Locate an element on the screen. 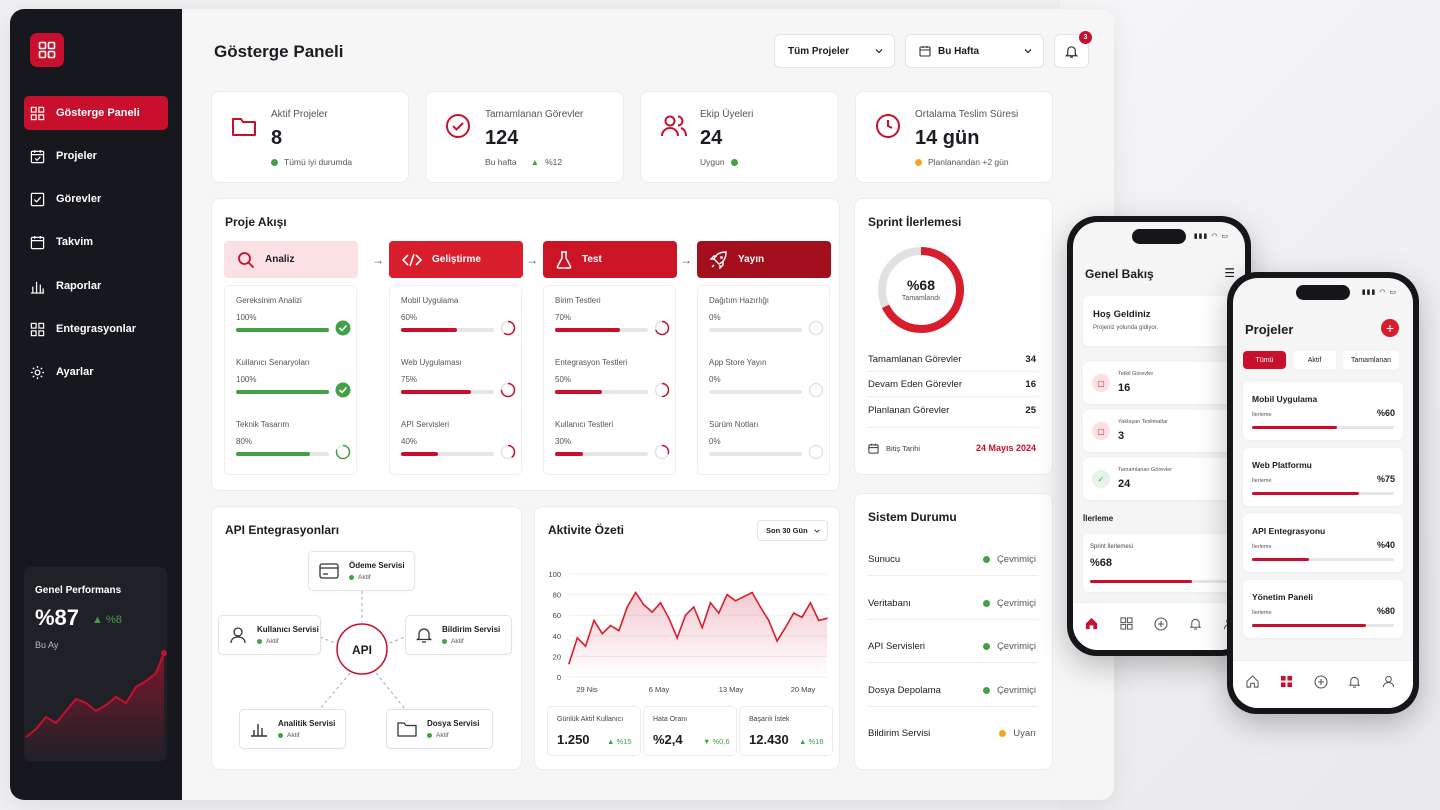 The height and width of the screenshot is (810, 1440). sidebar-item-reports: Raporlar is located at coordinates (96, 286).